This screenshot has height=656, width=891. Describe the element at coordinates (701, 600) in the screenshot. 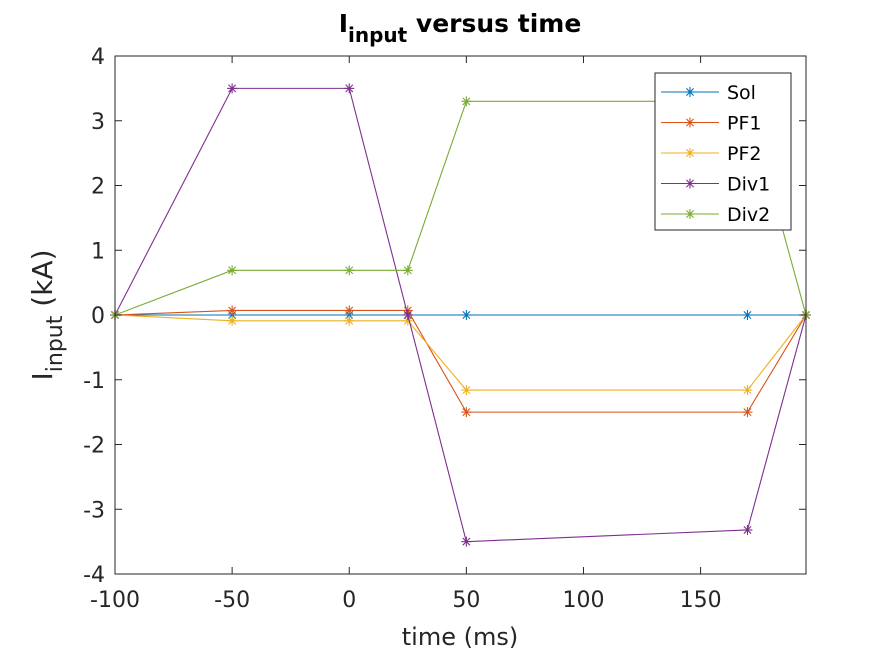

I see `x-tick-label: 150` at that location.